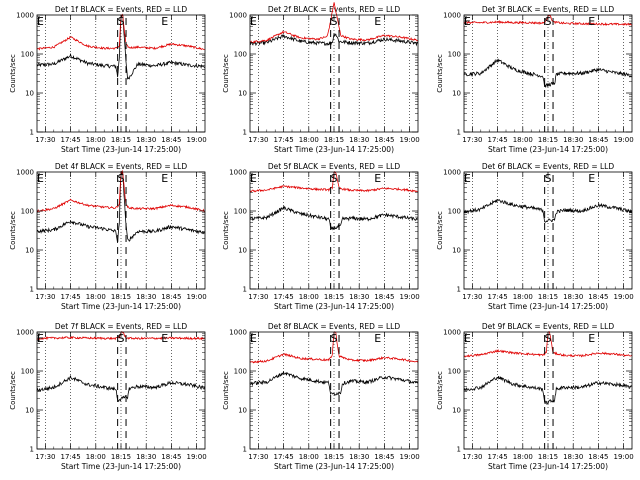 Image resolution: width=640 pixels, height=480 pixels. Describe the element at coordinates (334, 166) in the screenshot. I see `panel-title: Det 5f BLACK = Events, RED = LLD` at that location.